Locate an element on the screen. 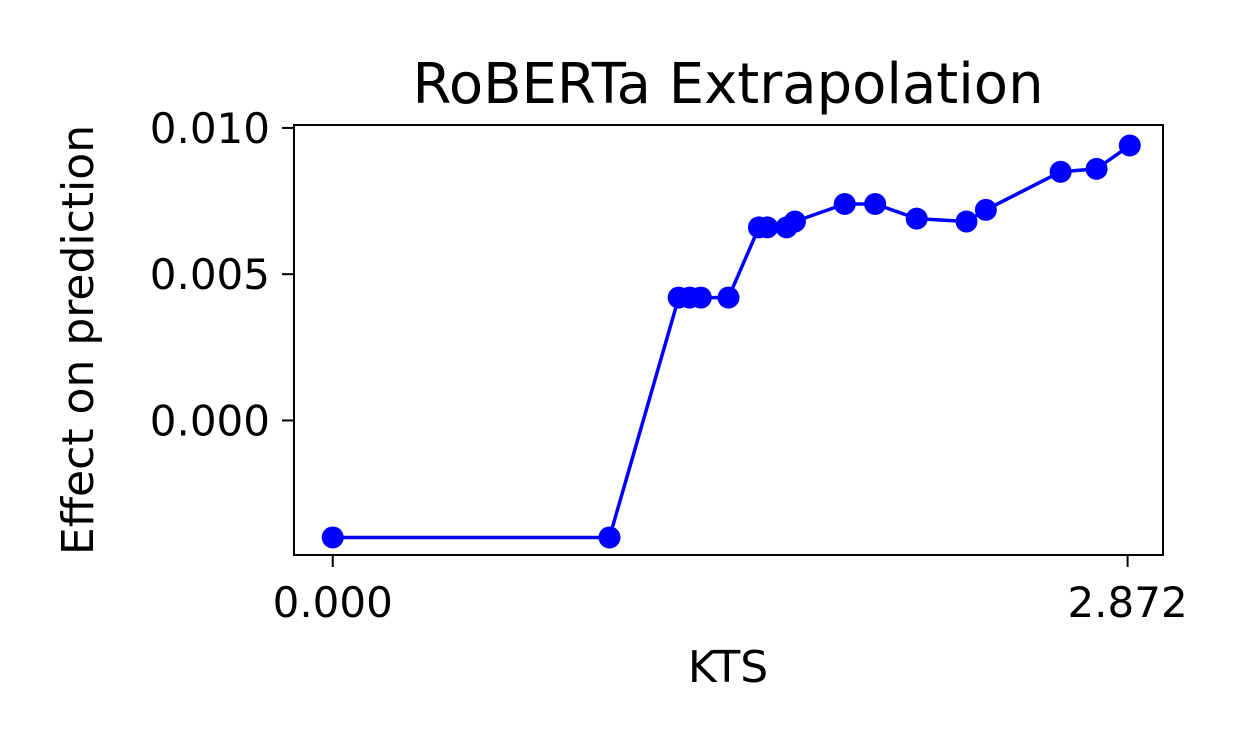 This screenshot has width=1250, height=754. x-axis-ticks: 0.000 2.872 is located at coordinates (730, 591).